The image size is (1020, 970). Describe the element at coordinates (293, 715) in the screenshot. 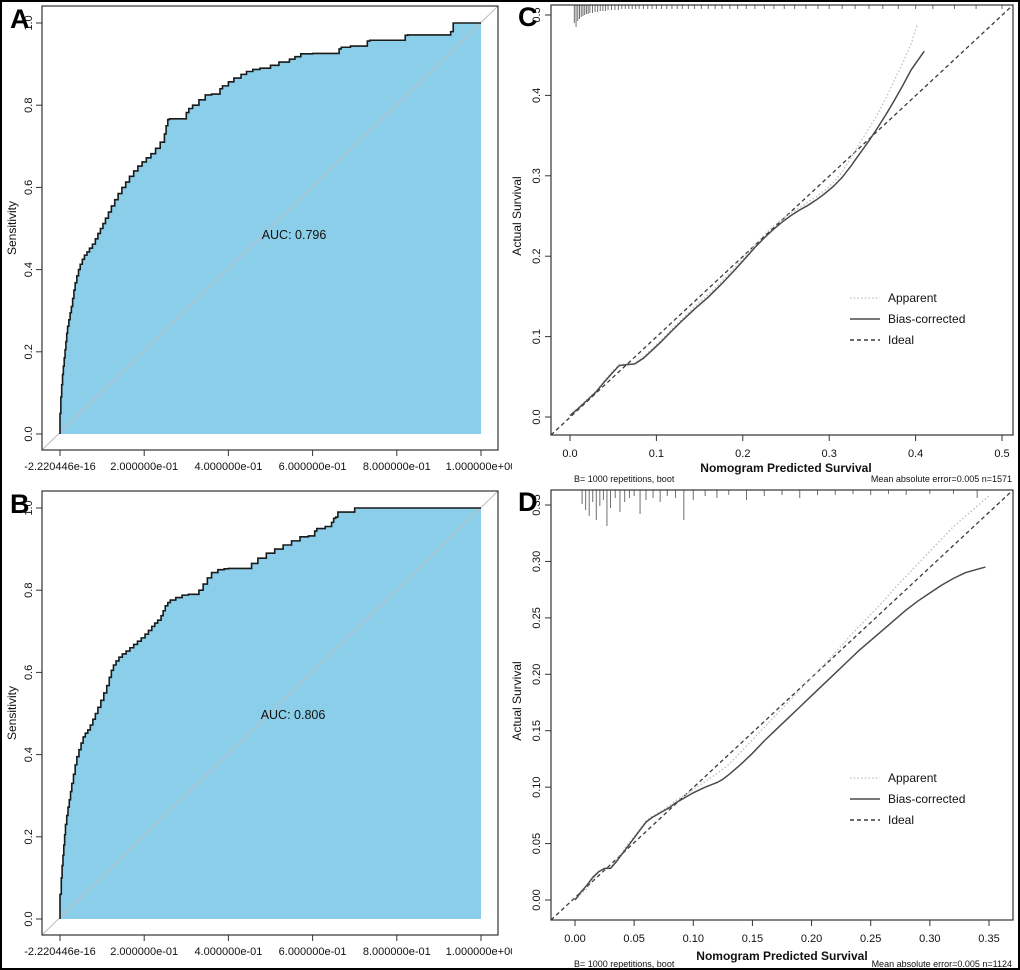

I see `auc-annotation: AUC: 0.806` at that location.